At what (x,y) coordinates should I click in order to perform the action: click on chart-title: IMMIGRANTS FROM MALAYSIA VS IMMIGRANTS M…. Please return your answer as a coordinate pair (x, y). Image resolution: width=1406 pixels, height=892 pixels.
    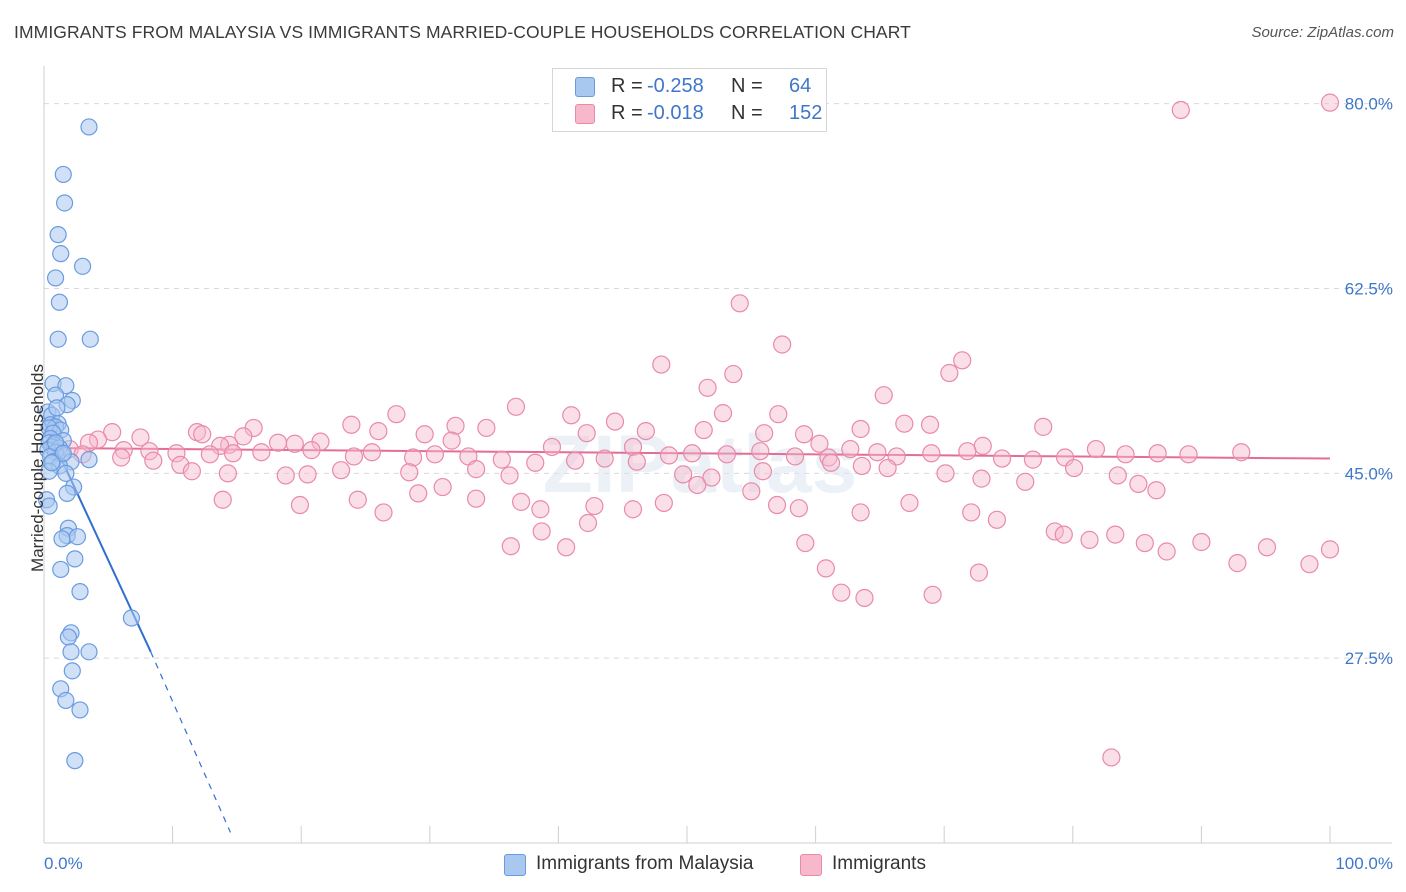
    Looking at the image, I should click on (462, 32).